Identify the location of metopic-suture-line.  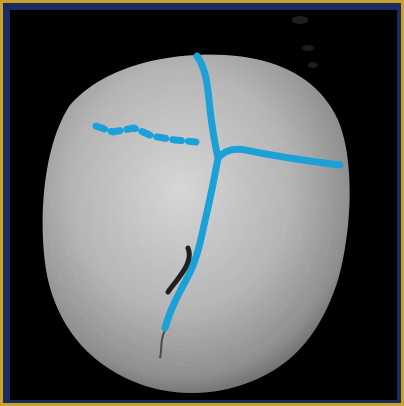
(191, 243).